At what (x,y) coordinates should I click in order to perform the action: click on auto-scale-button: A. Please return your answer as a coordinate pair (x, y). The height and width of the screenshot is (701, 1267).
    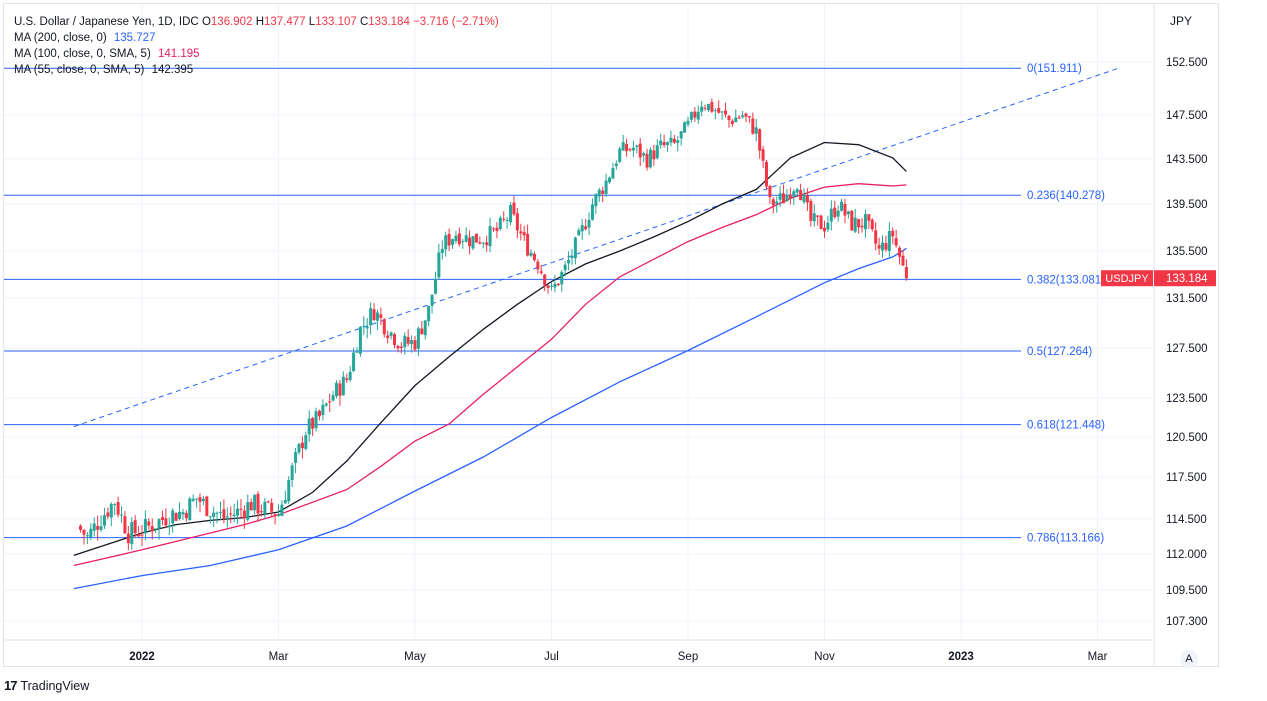
    Looking at the image, I should click on (1189, 659).